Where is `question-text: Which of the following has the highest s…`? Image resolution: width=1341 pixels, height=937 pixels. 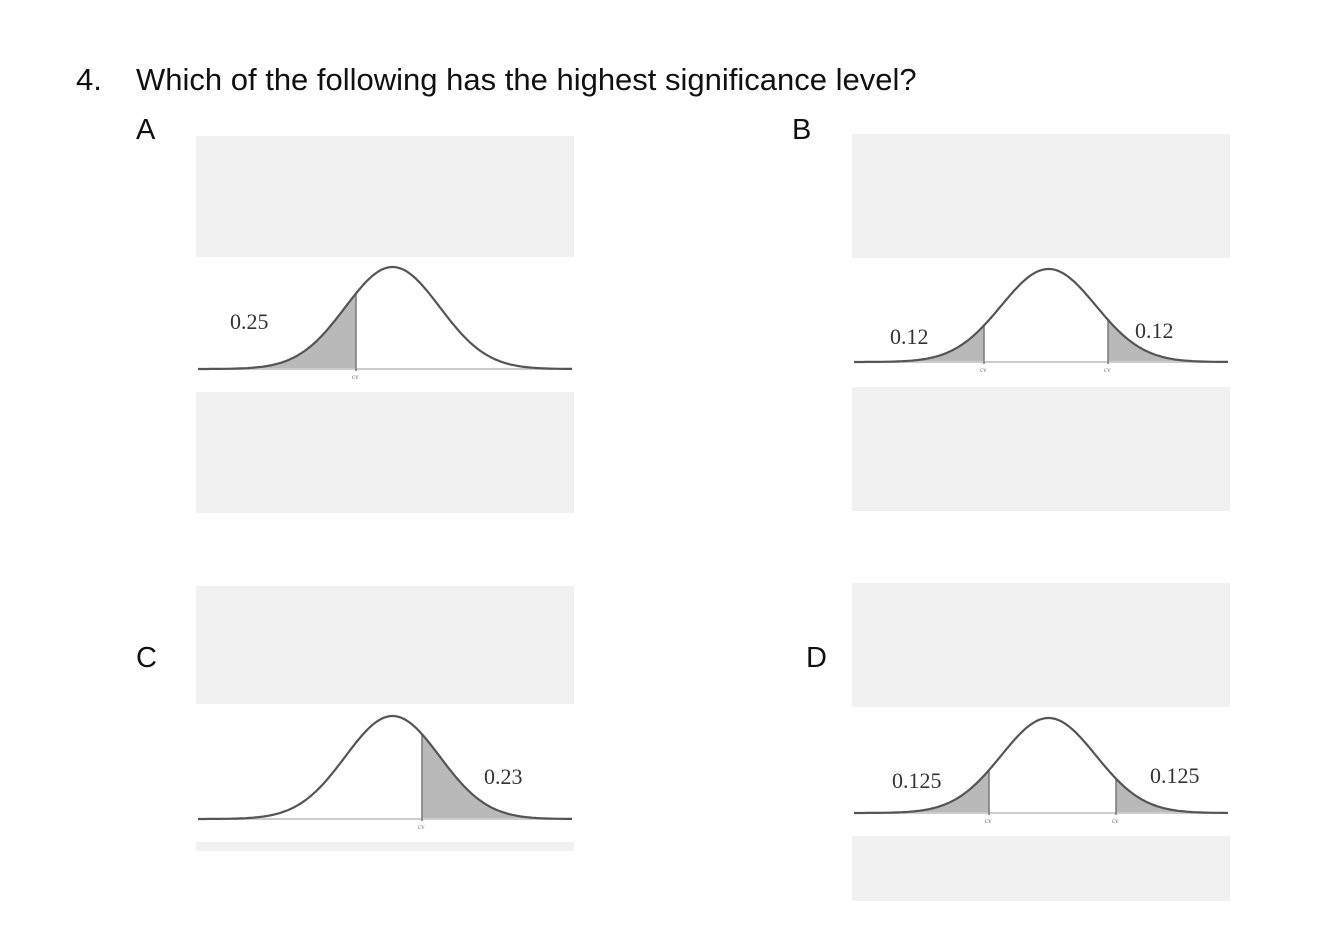
question-text: Which of the following has the highest s… is located at coordinates (526, 79).